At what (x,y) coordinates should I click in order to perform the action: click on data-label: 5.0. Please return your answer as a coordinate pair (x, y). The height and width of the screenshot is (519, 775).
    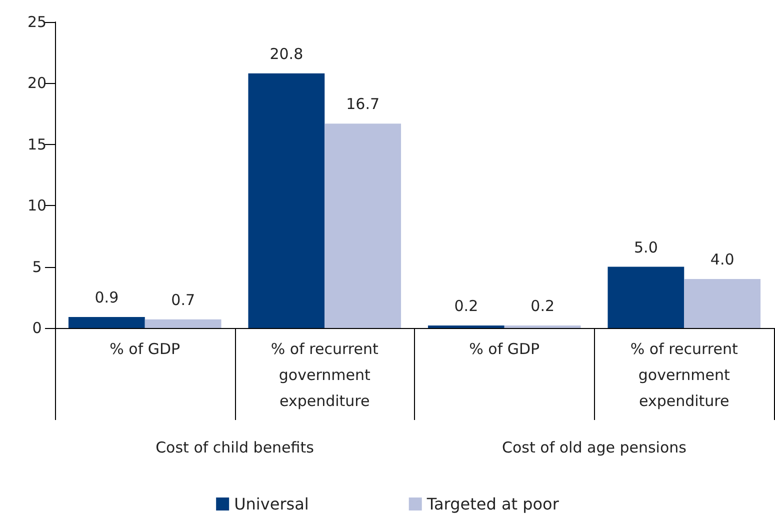
    Looking at the image, I should click on (646, 247).